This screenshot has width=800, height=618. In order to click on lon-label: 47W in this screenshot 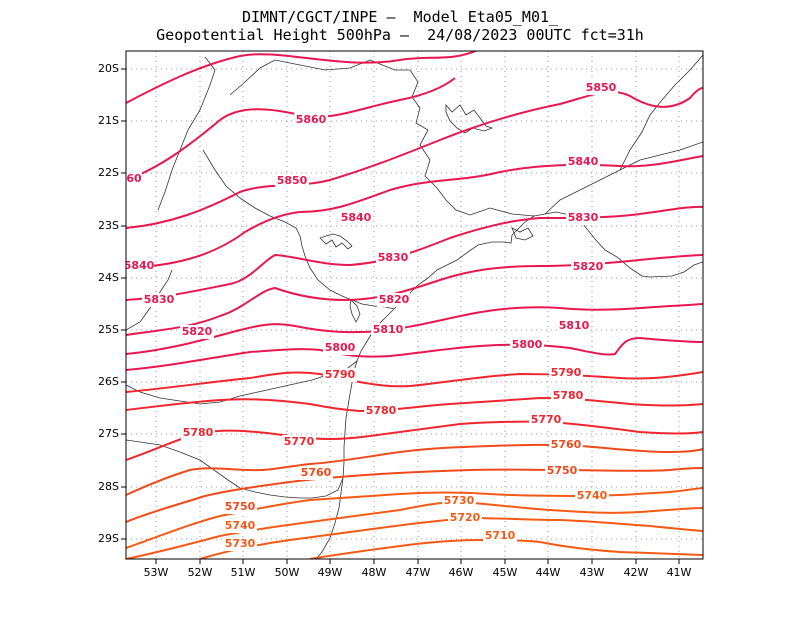, I will do `click(418, 572)`.